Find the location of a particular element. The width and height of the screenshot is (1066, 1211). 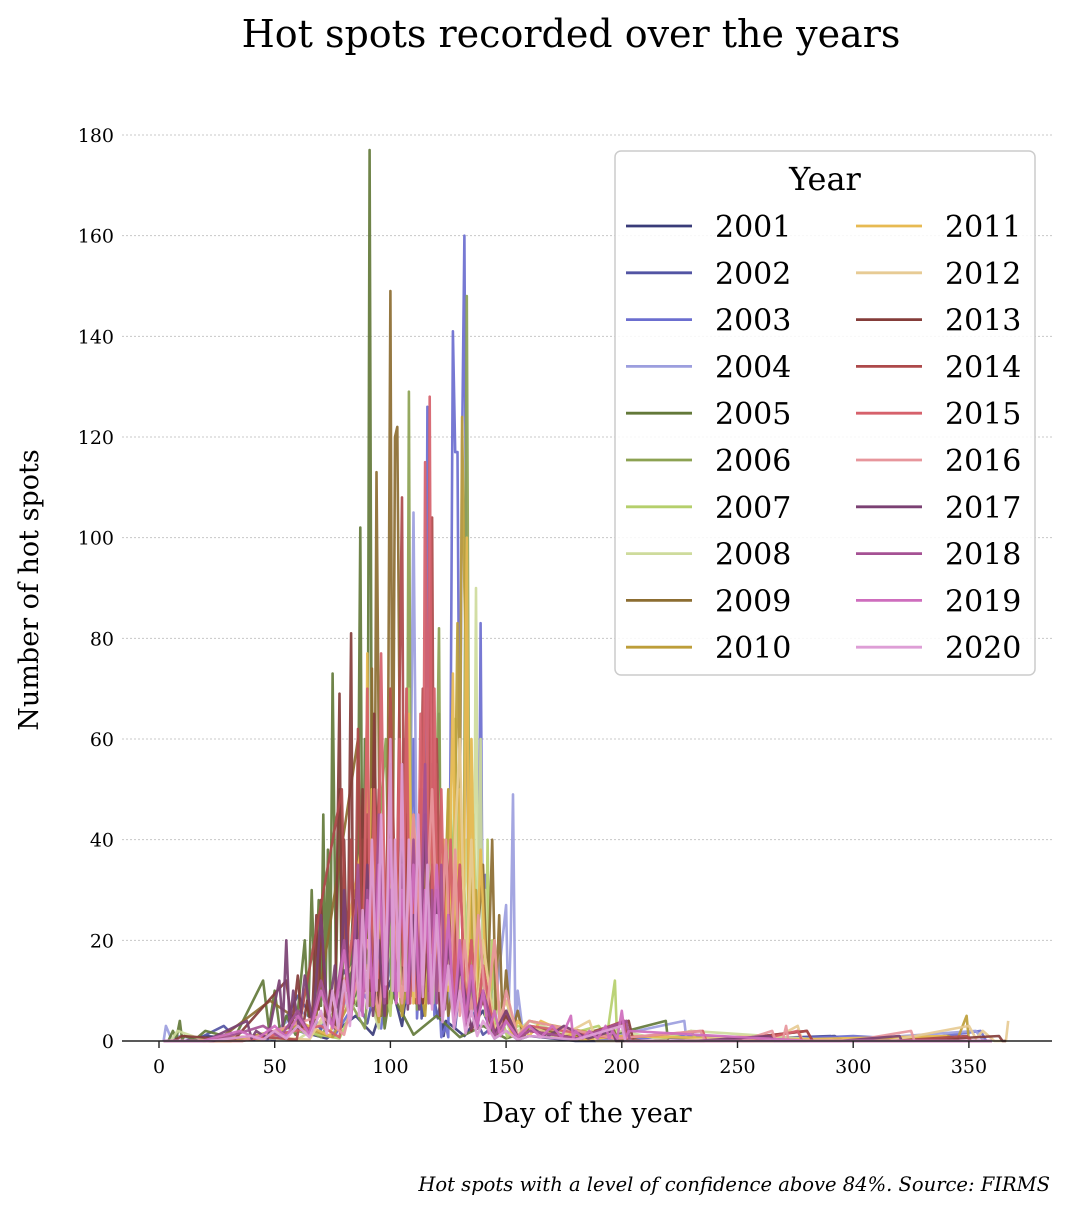

legend-label: 2007 is located at coordinates (753, 508).